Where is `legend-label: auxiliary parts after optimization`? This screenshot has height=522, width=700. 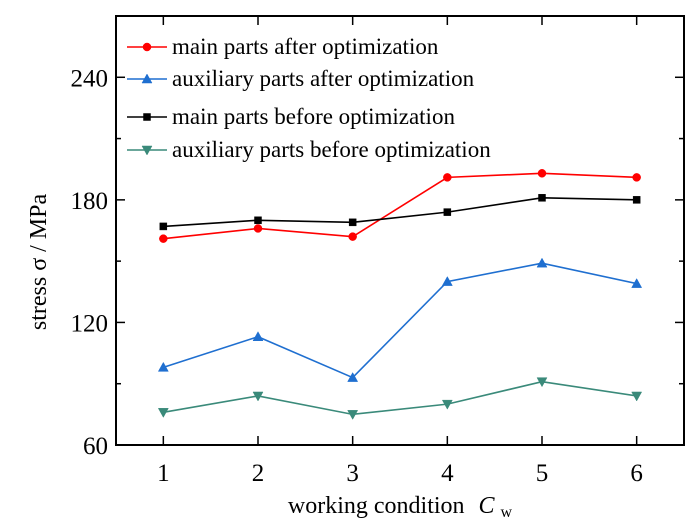 legend-label: auxiliary parts after optimization is located at coordinates (323, 78).